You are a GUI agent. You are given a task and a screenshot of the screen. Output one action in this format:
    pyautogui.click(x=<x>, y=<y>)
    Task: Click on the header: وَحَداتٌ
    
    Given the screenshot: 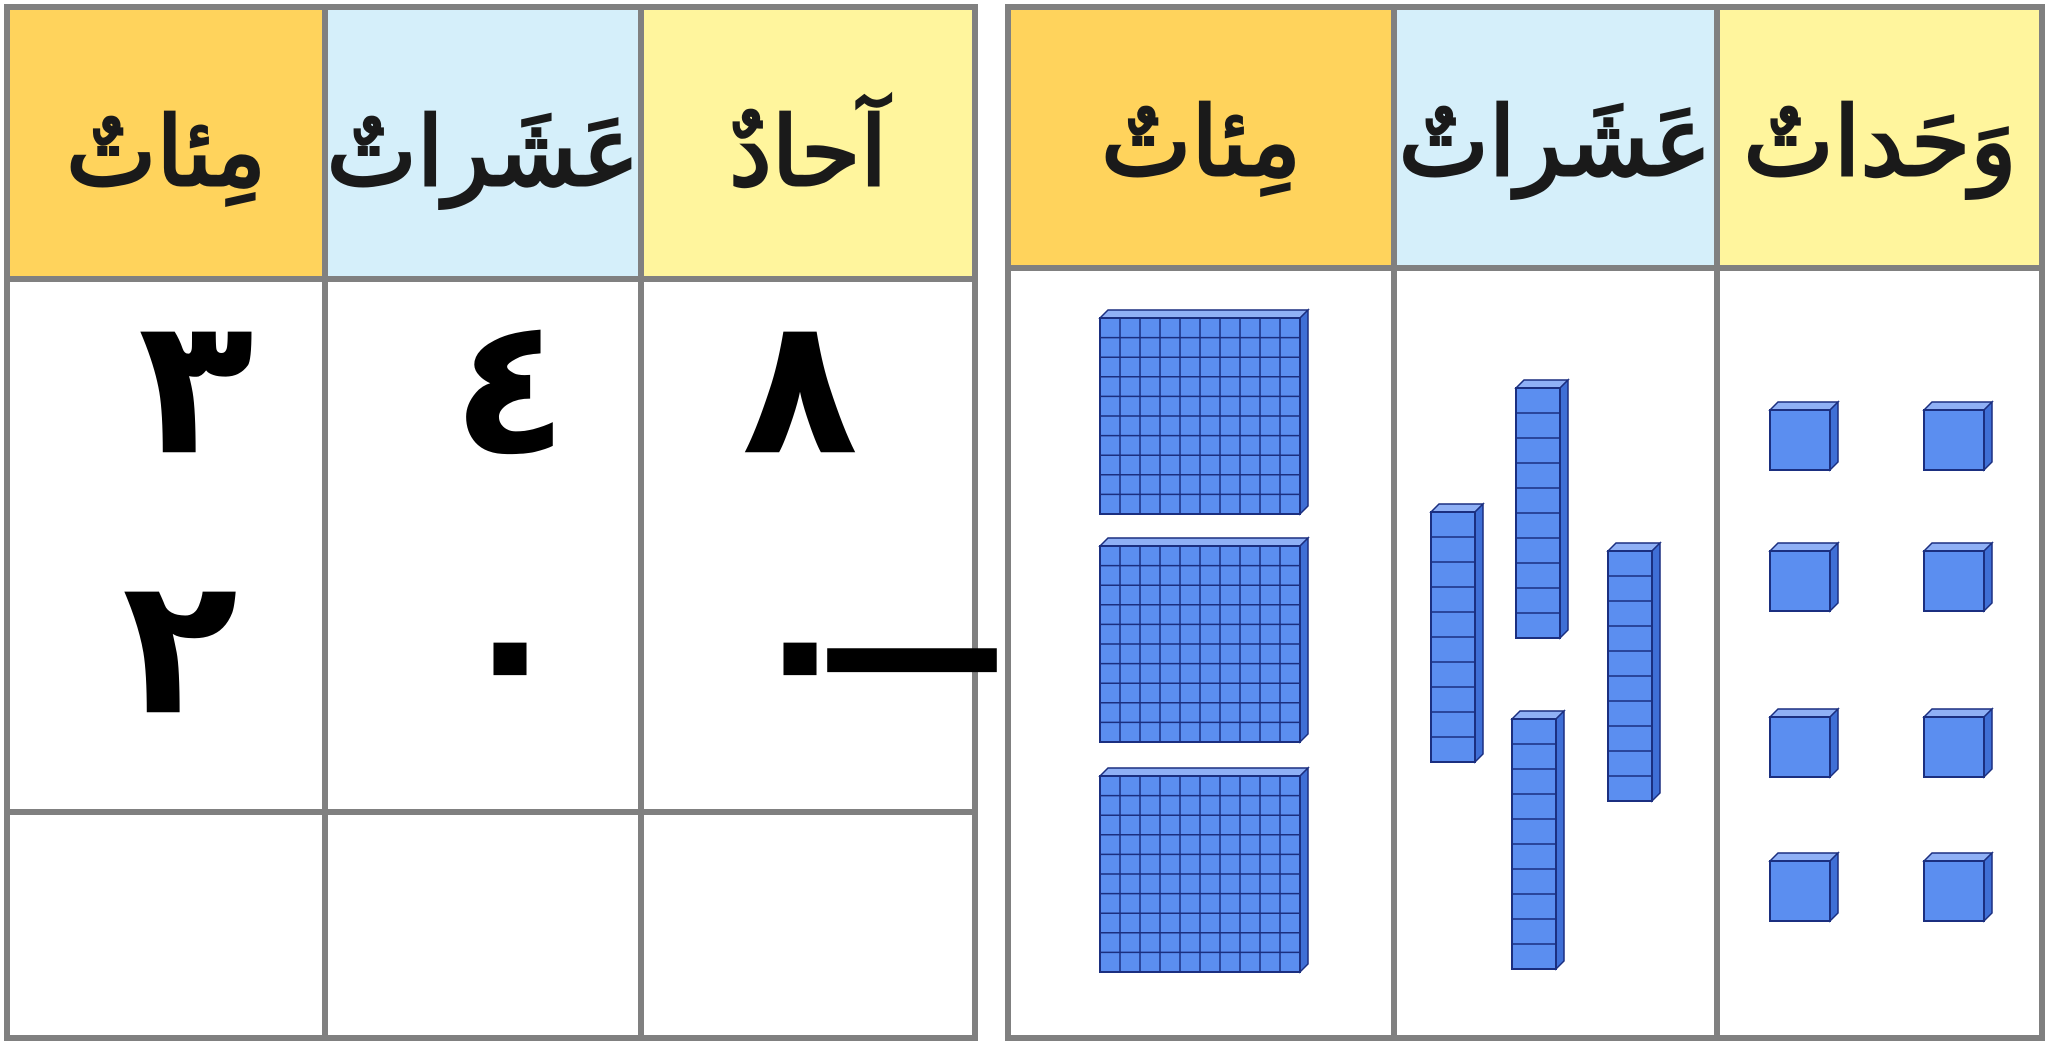 What is the action you would take?
    pyautogui.click(x=1879, y=142)
    